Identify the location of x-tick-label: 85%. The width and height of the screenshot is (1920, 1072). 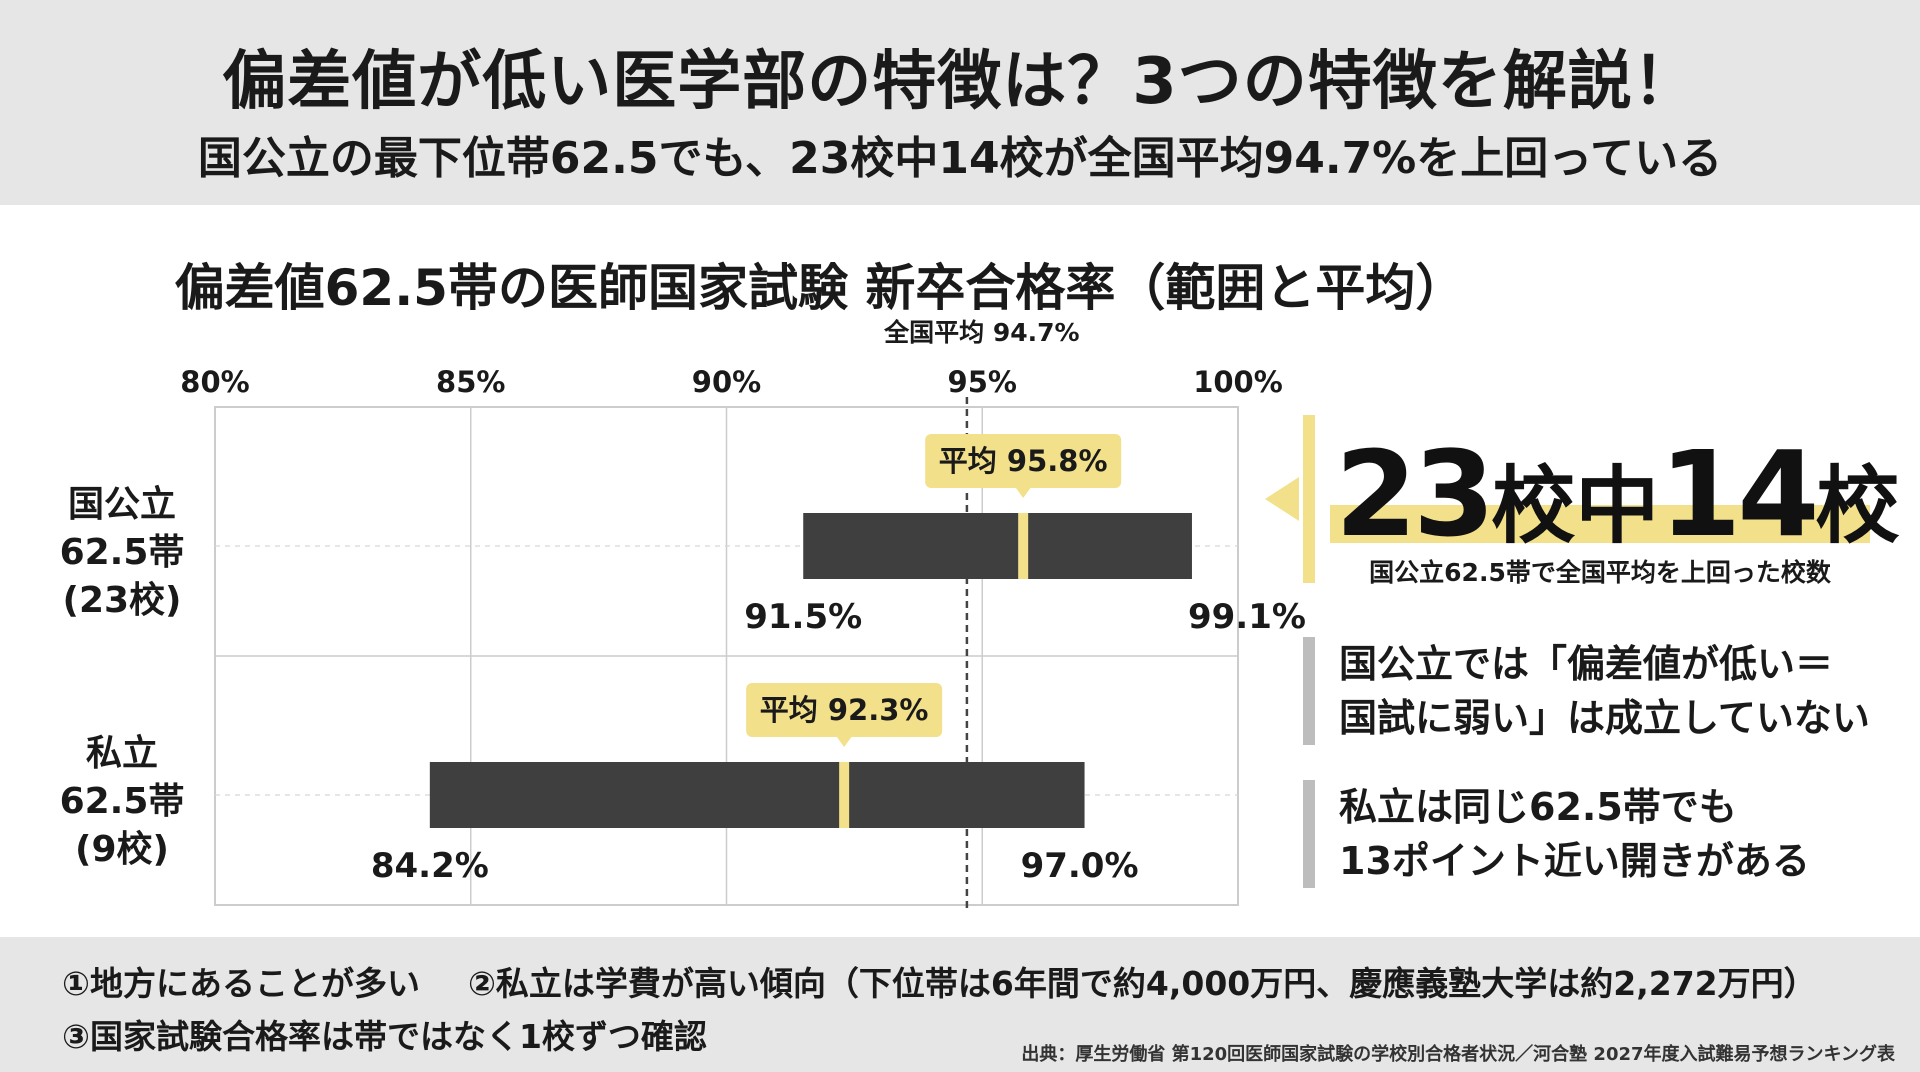
(470, 382).